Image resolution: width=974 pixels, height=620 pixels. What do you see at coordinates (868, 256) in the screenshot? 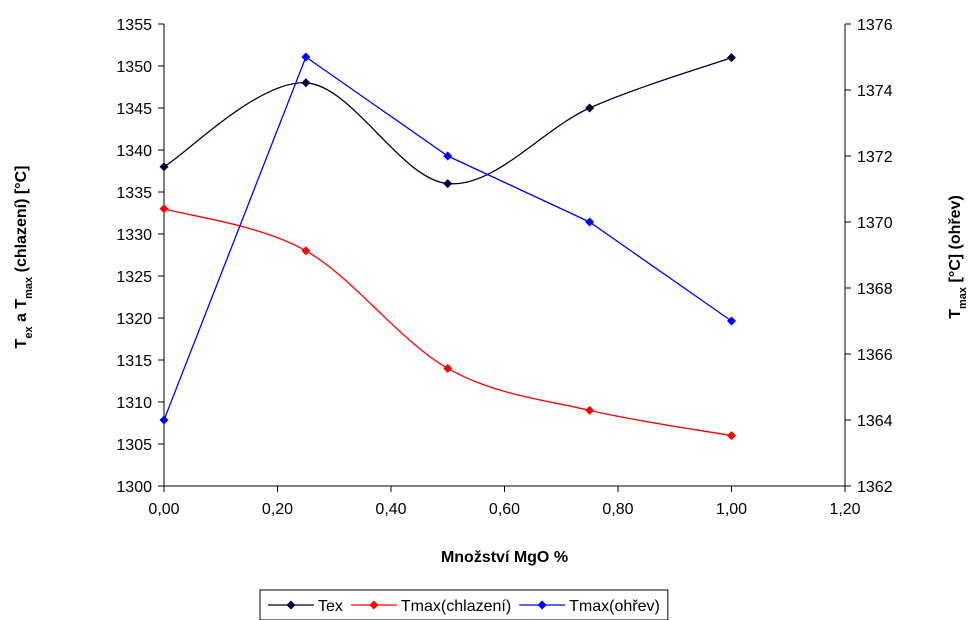
I see `right-y-axis: 1362 1364 1366 1368 1370 1372 1374 1376` at bounding box center [868, 256].